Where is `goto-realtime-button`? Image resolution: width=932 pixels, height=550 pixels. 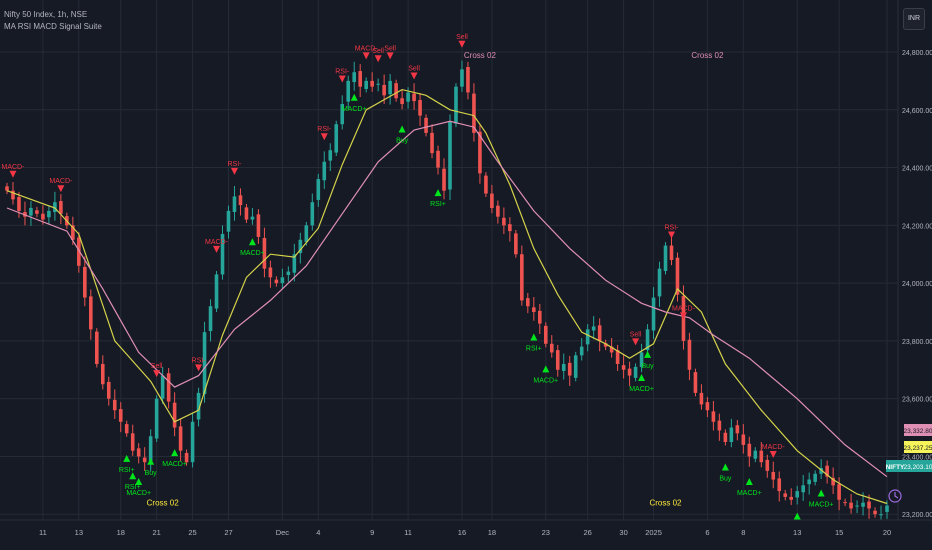 goto-realtime-button is located at coordinates (895, 496).